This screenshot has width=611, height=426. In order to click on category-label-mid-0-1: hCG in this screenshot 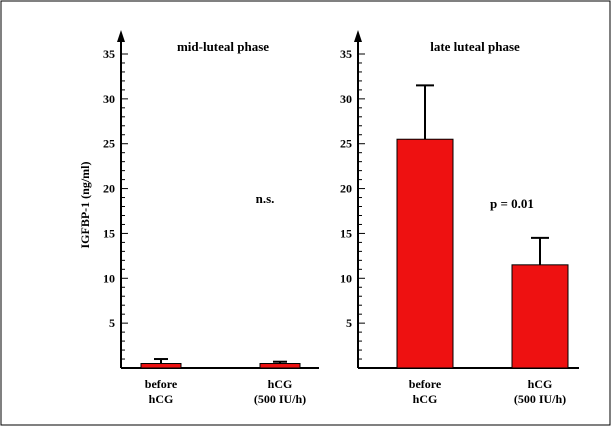, I will do `click(161, 399)`.